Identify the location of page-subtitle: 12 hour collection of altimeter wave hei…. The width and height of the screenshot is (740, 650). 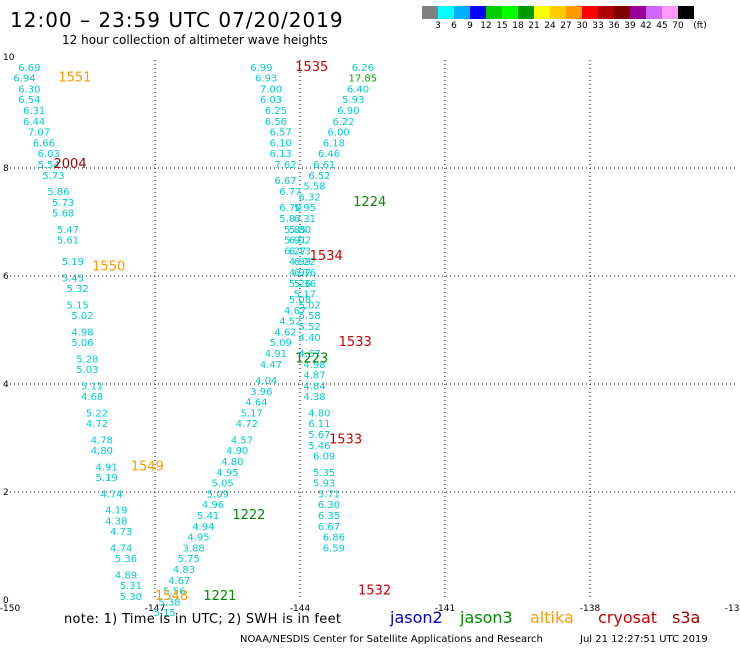
(195, 40).